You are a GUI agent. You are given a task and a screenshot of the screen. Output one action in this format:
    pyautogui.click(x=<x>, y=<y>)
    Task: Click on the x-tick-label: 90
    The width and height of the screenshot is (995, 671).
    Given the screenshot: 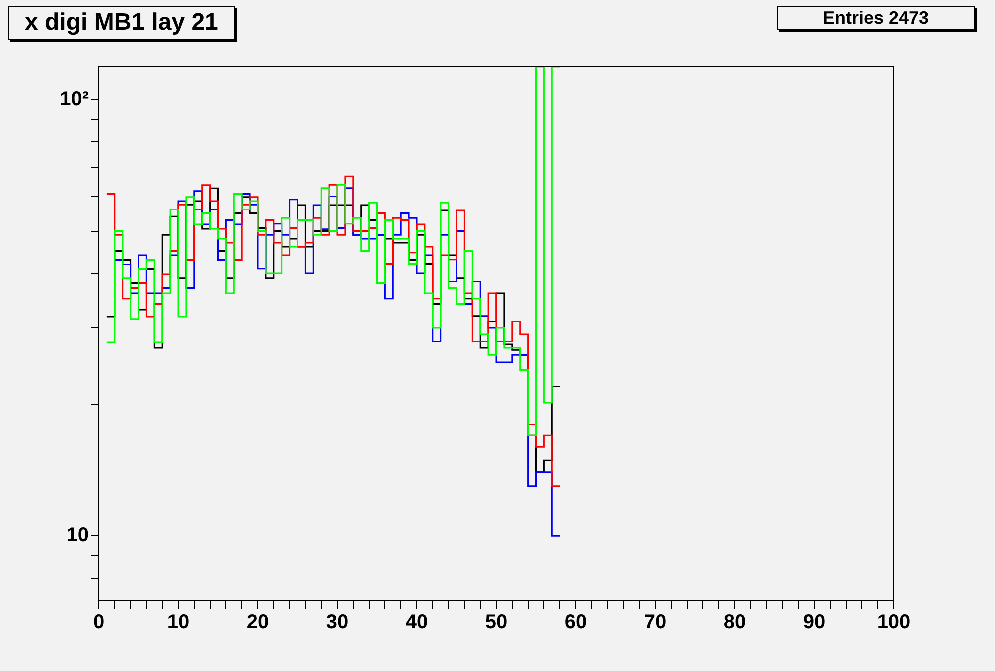 What is the action you would take?
    pyautogui.click(x=814, y=623)
    